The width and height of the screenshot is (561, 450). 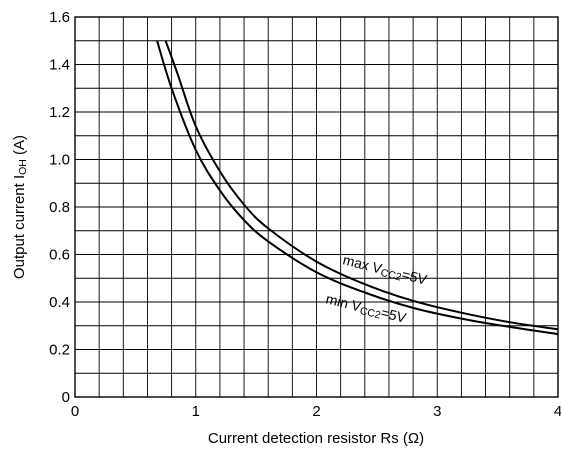 I want to click on y-tick-label: 0.4, so click(x=59, y=302).